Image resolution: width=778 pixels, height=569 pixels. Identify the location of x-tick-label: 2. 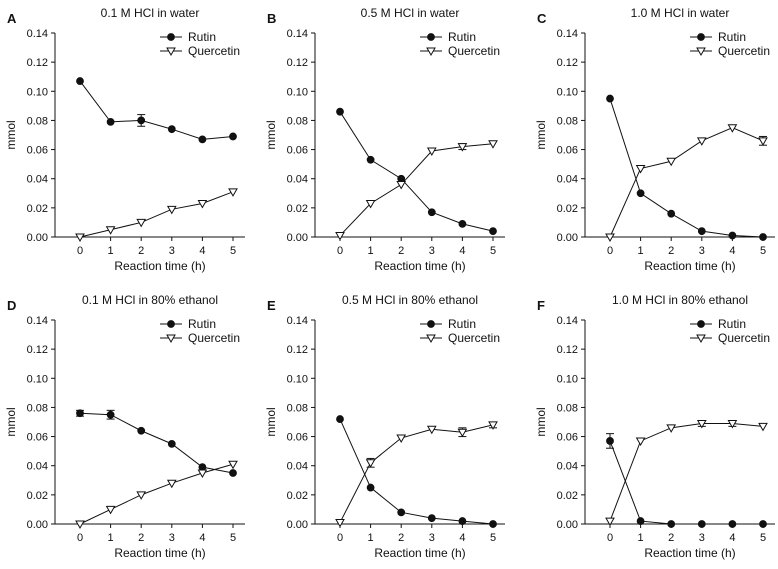
(401, 538).